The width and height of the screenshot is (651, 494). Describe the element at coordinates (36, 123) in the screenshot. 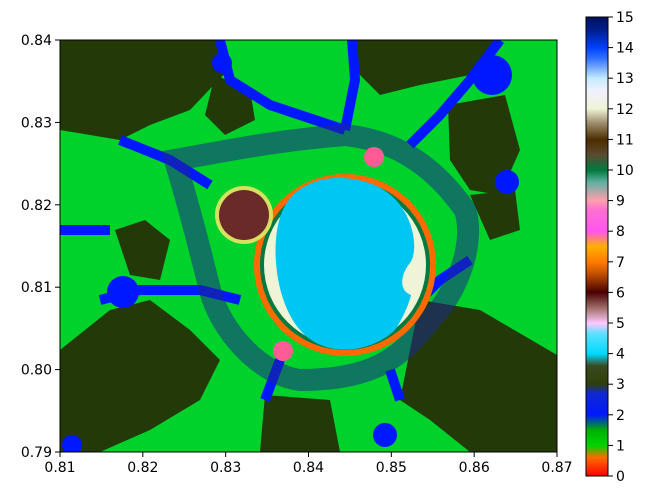

I see `y-tick-label: 0.83` at that location.